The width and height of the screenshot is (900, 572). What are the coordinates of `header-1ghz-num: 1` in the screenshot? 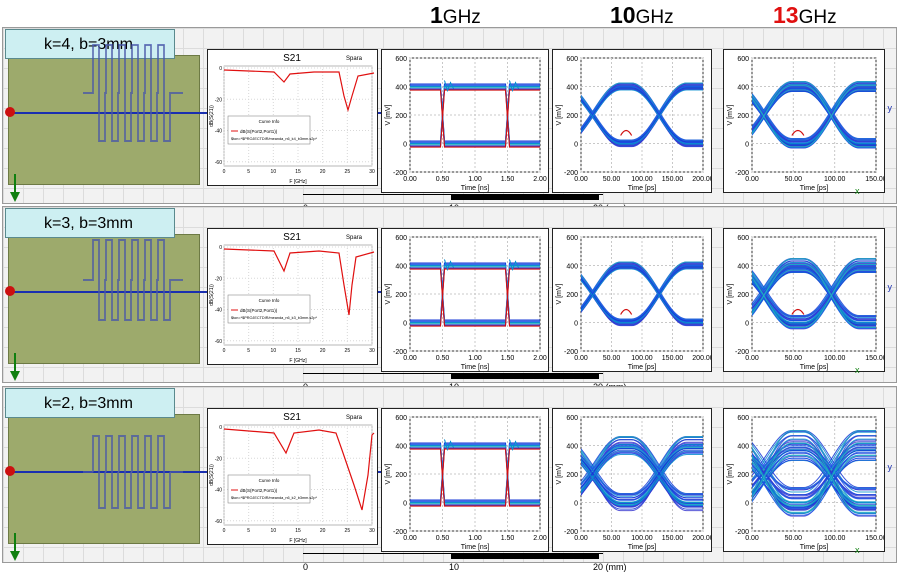 It's located at (436, 15).